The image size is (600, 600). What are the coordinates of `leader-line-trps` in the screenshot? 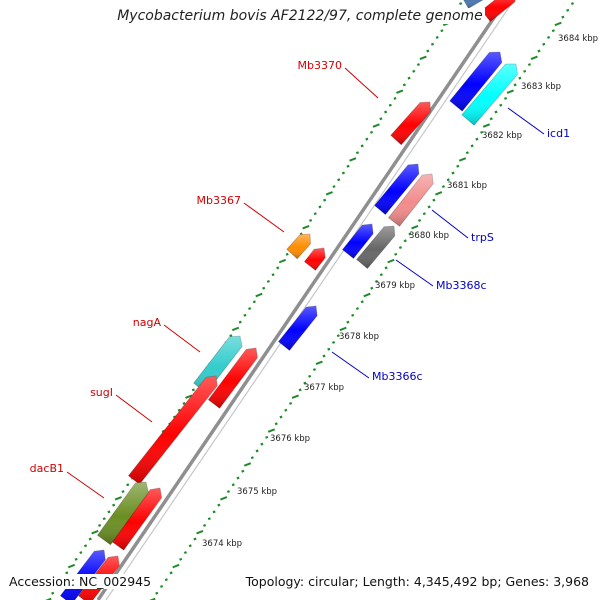 It's located at (450, 224).